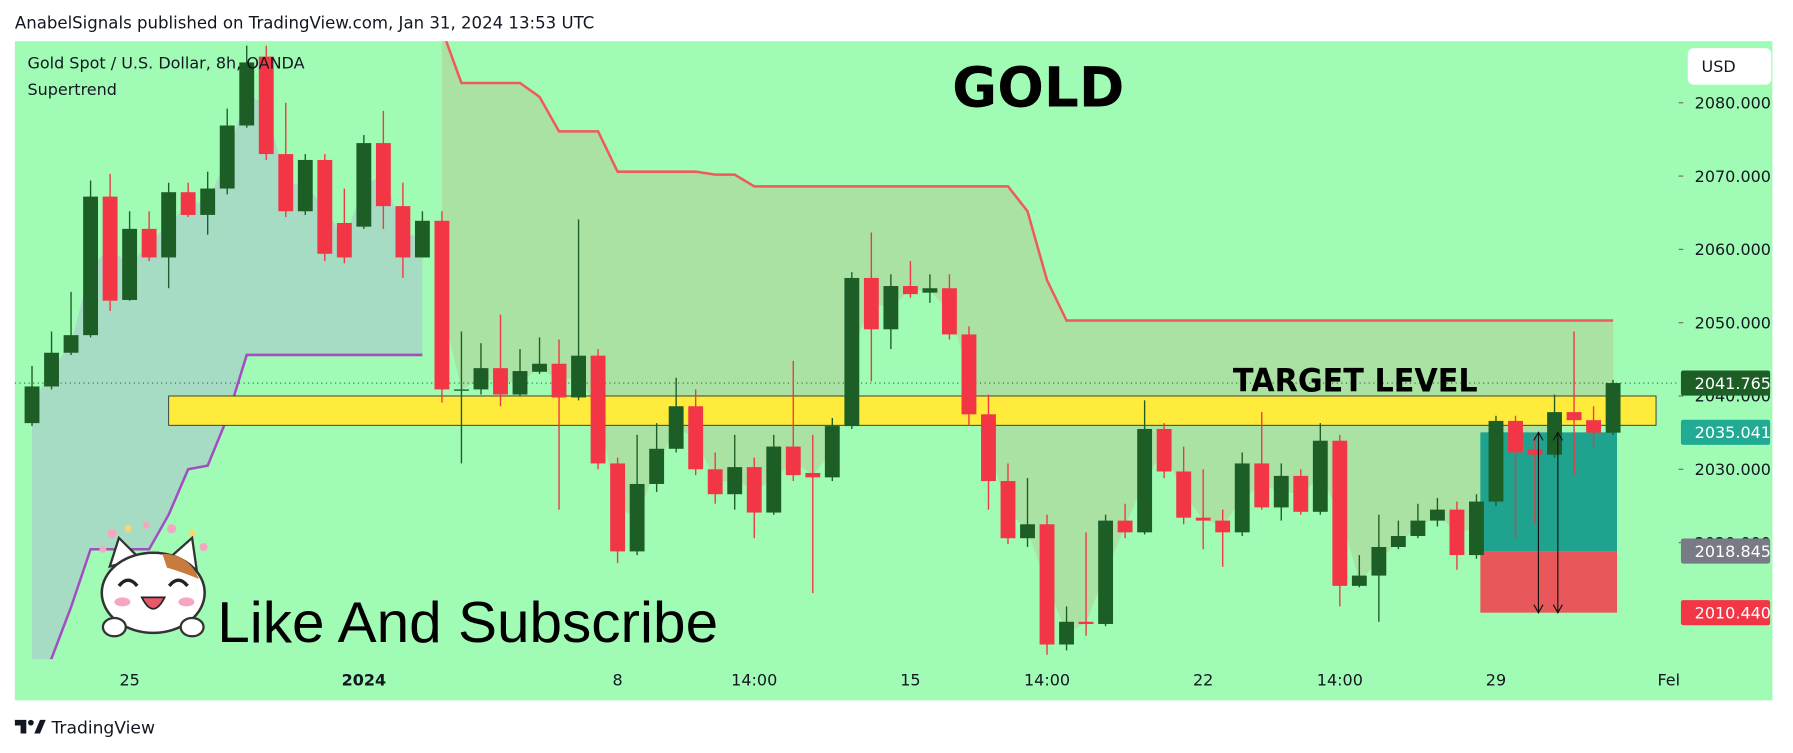 The height and width of the screenshot is (753, 1793). Describe the element at coordinates (129, 679) in the screenshot. I see `x-tick-label: 25` at that location.